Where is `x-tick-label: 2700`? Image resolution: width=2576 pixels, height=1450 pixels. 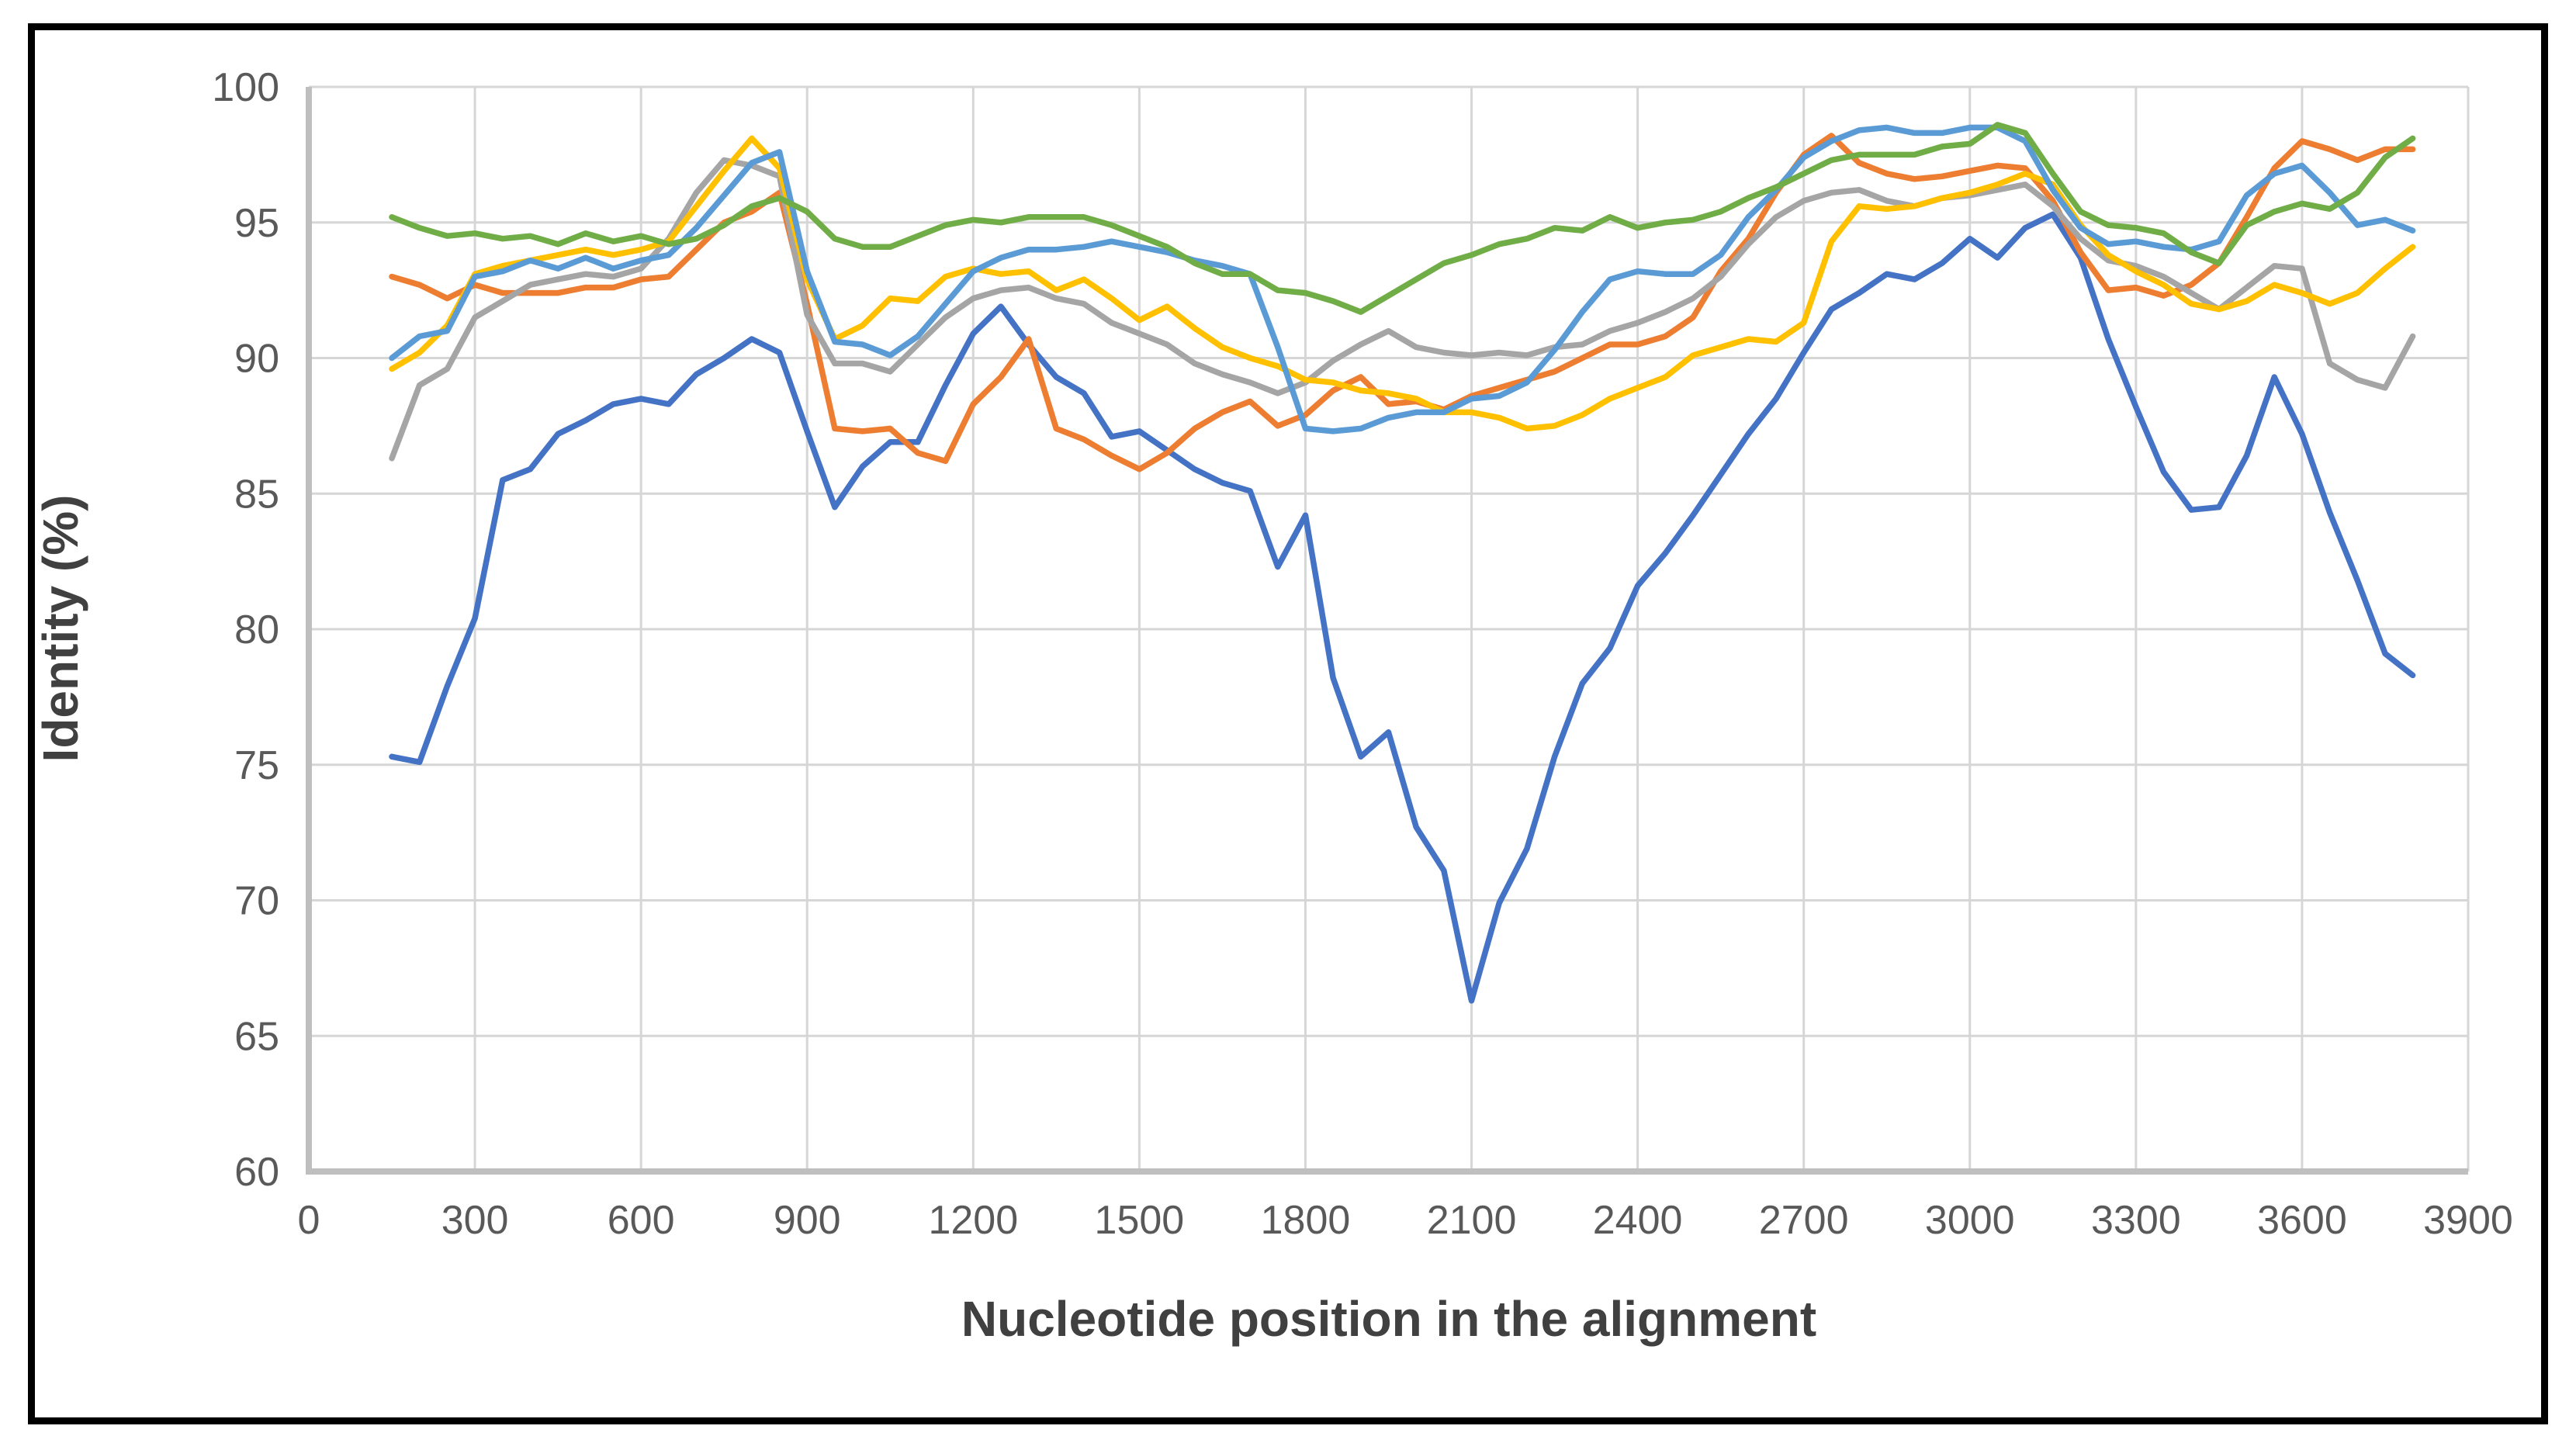
x-tick-label: 2700 is located at coordinates (1804, 1220).